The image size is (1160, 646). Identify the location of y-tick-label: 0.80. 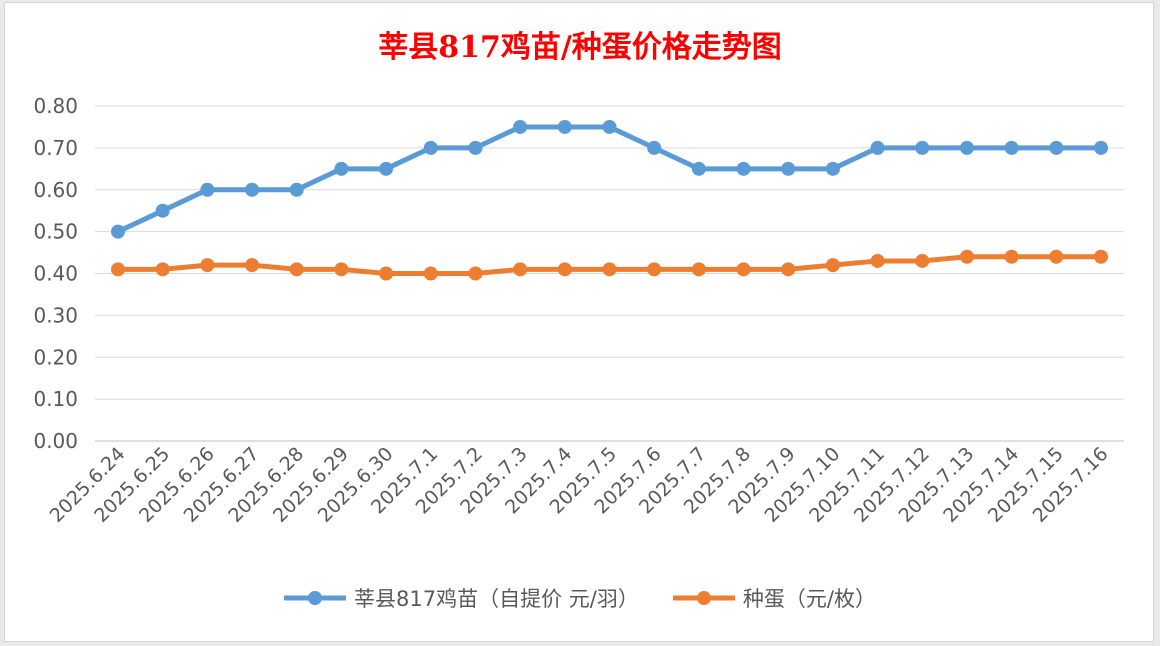
(55, 106).